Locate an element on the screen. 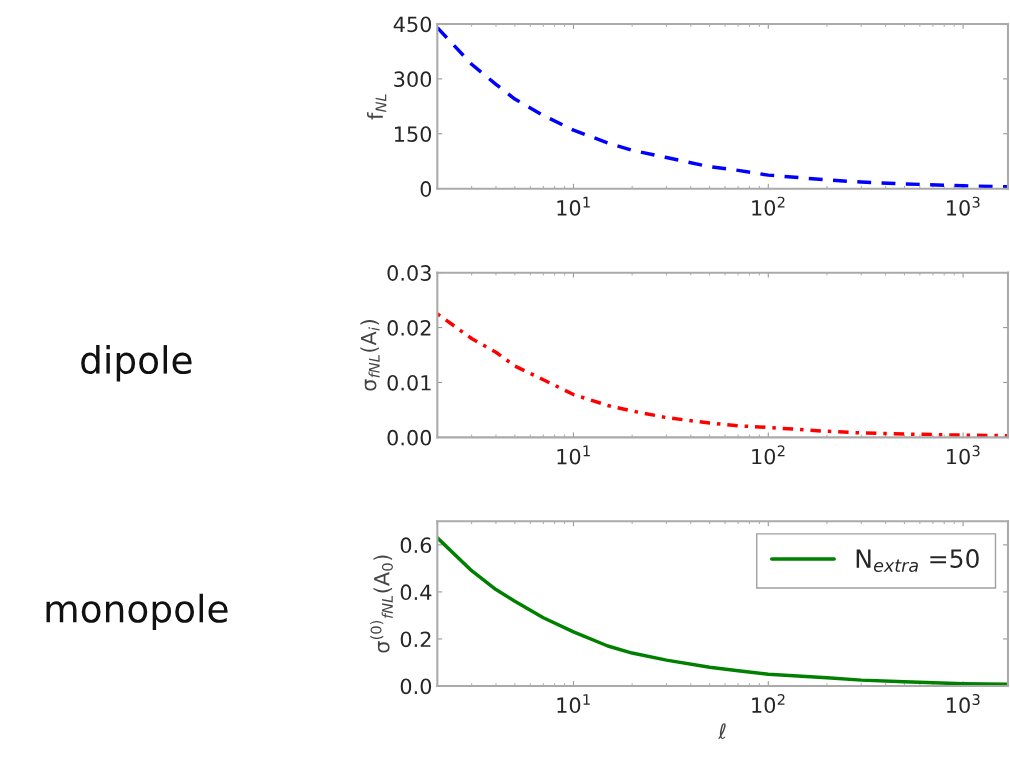 The height and width of the screenshot is (757, 1010). y-tick-label: 0 is located at coordinates (426, 189).